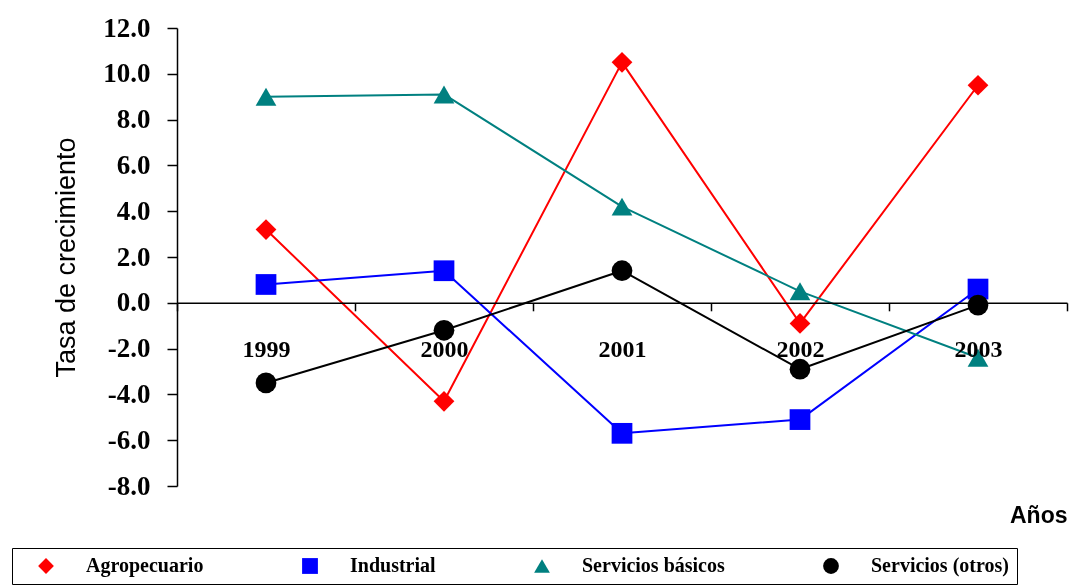 The image size is (1072, 587). Describe the element at coordinates (129, 348) in the screenshot. I see `y-tick-label: -2.0` at that location.